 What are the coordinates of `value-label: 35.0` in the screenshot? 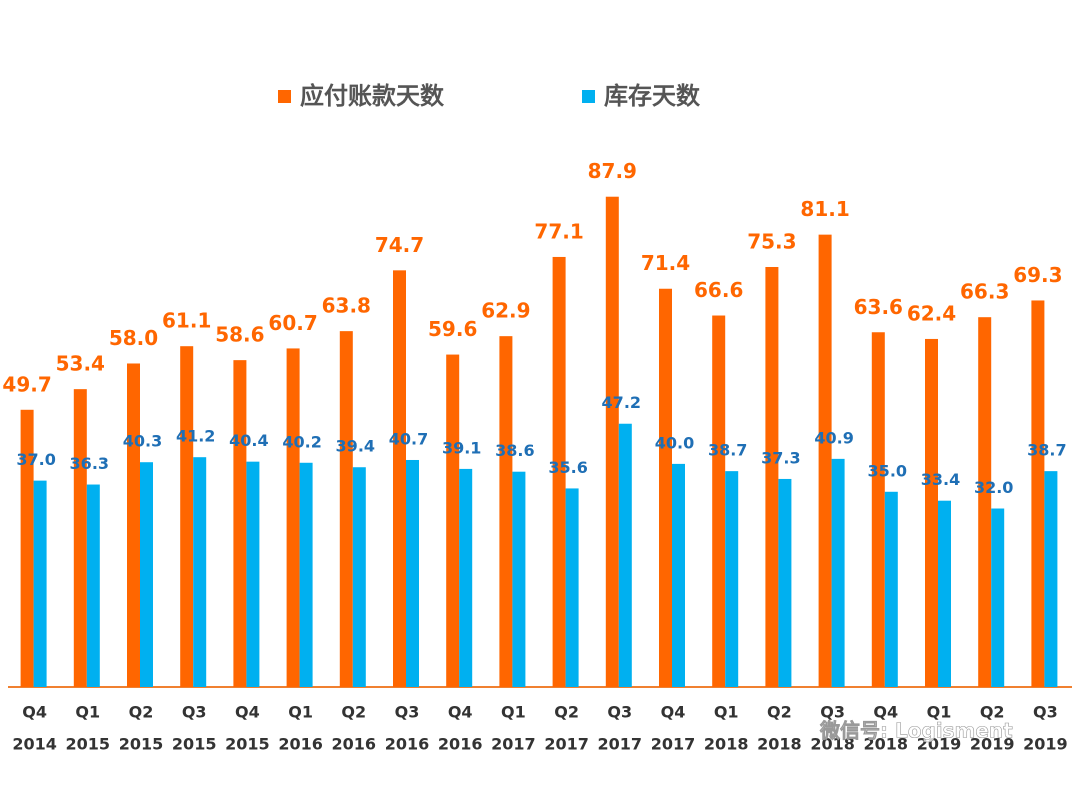 It's located at (887, 470).